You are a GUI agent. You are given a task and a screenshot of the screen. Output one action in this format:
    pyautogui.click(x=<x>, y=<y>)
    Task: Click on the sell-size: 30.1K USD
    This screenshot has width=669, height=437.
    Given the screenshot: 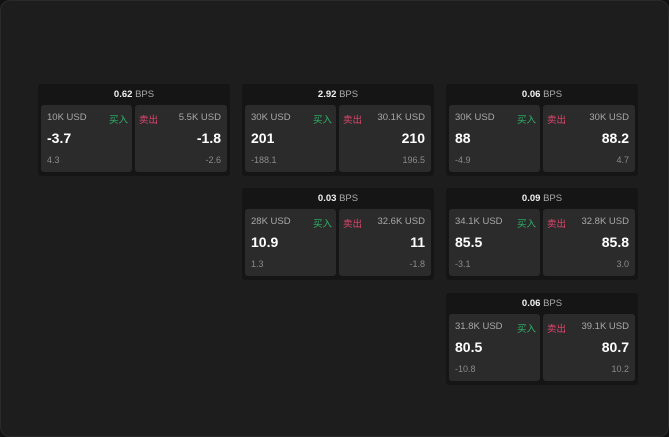 What is the action you would take?
    pyautogui.click(x=401, y=117)
    